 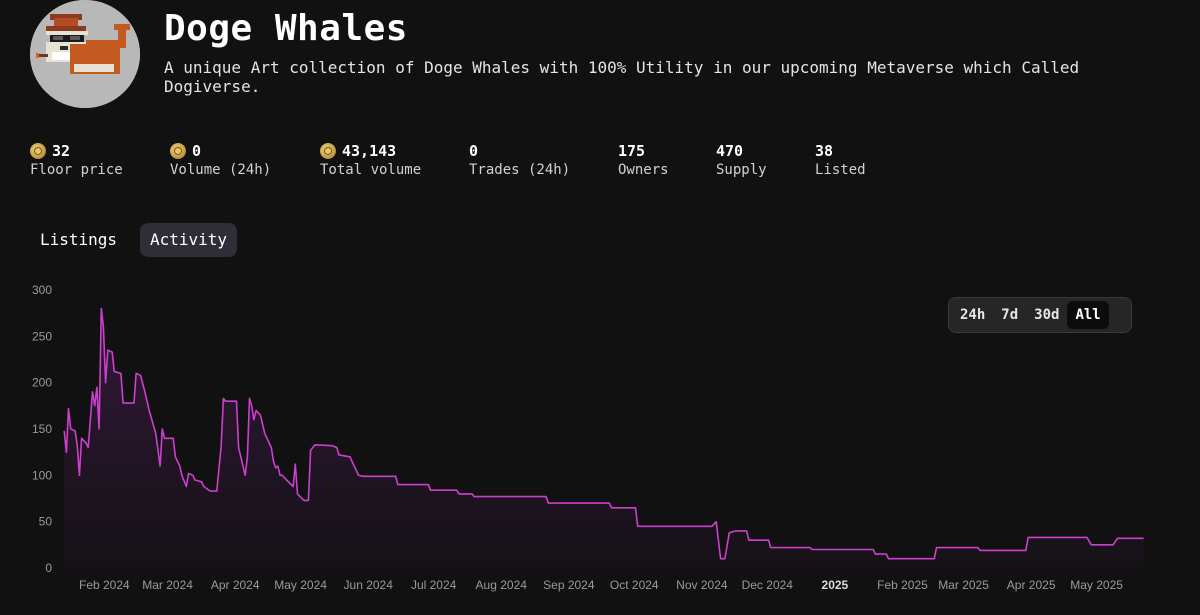 What do you see at coordinates (42, 475) in the screenshot?
I see `y-tick-label: 100` at bounding box center [42, 475].